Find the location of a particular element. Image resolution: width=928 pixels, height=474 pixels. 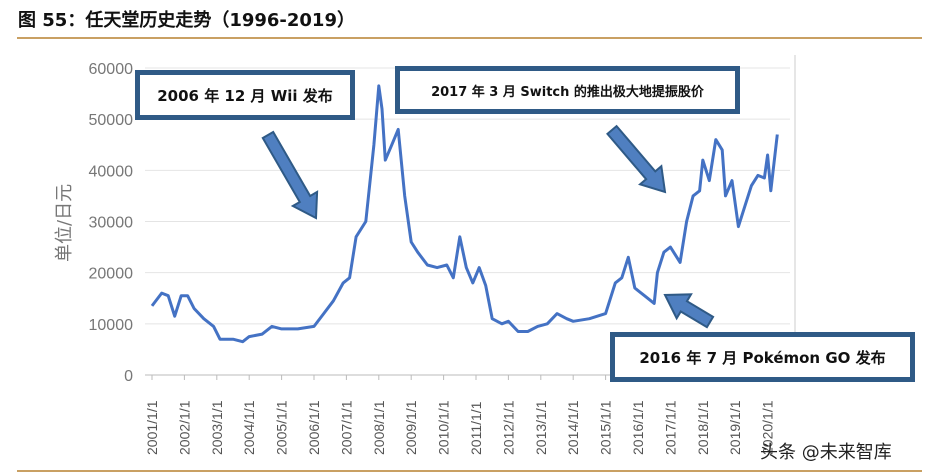

x-tick-label: 2001/1/1 is located at coordinates (152, 427).